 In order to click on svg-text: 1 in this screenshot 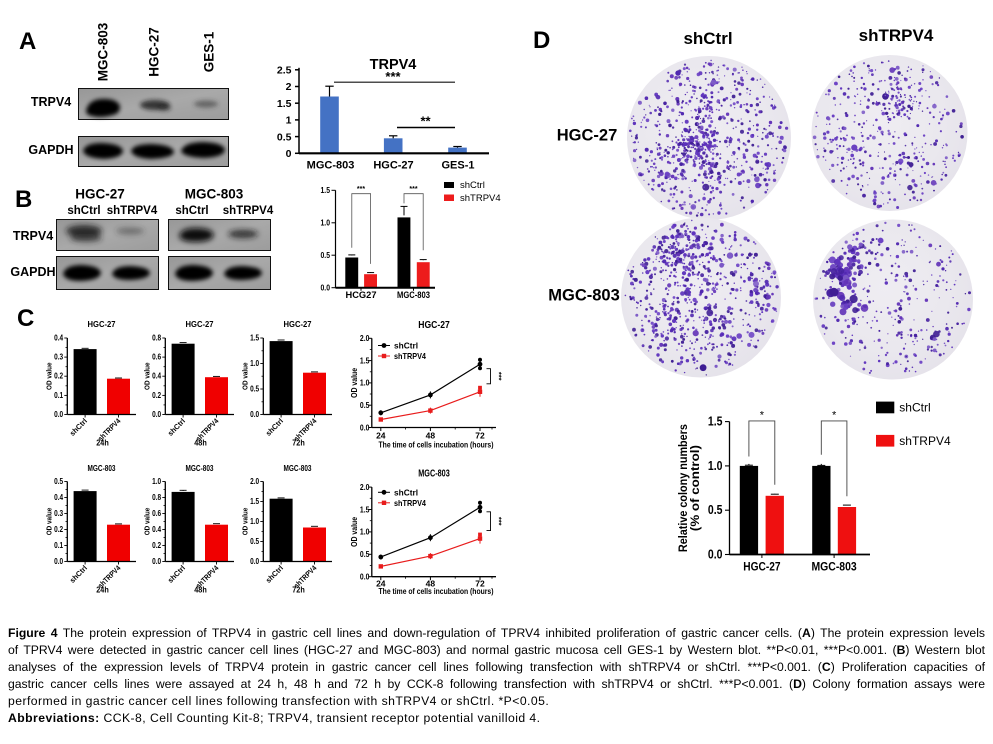, I will do `click(289, 121)`.